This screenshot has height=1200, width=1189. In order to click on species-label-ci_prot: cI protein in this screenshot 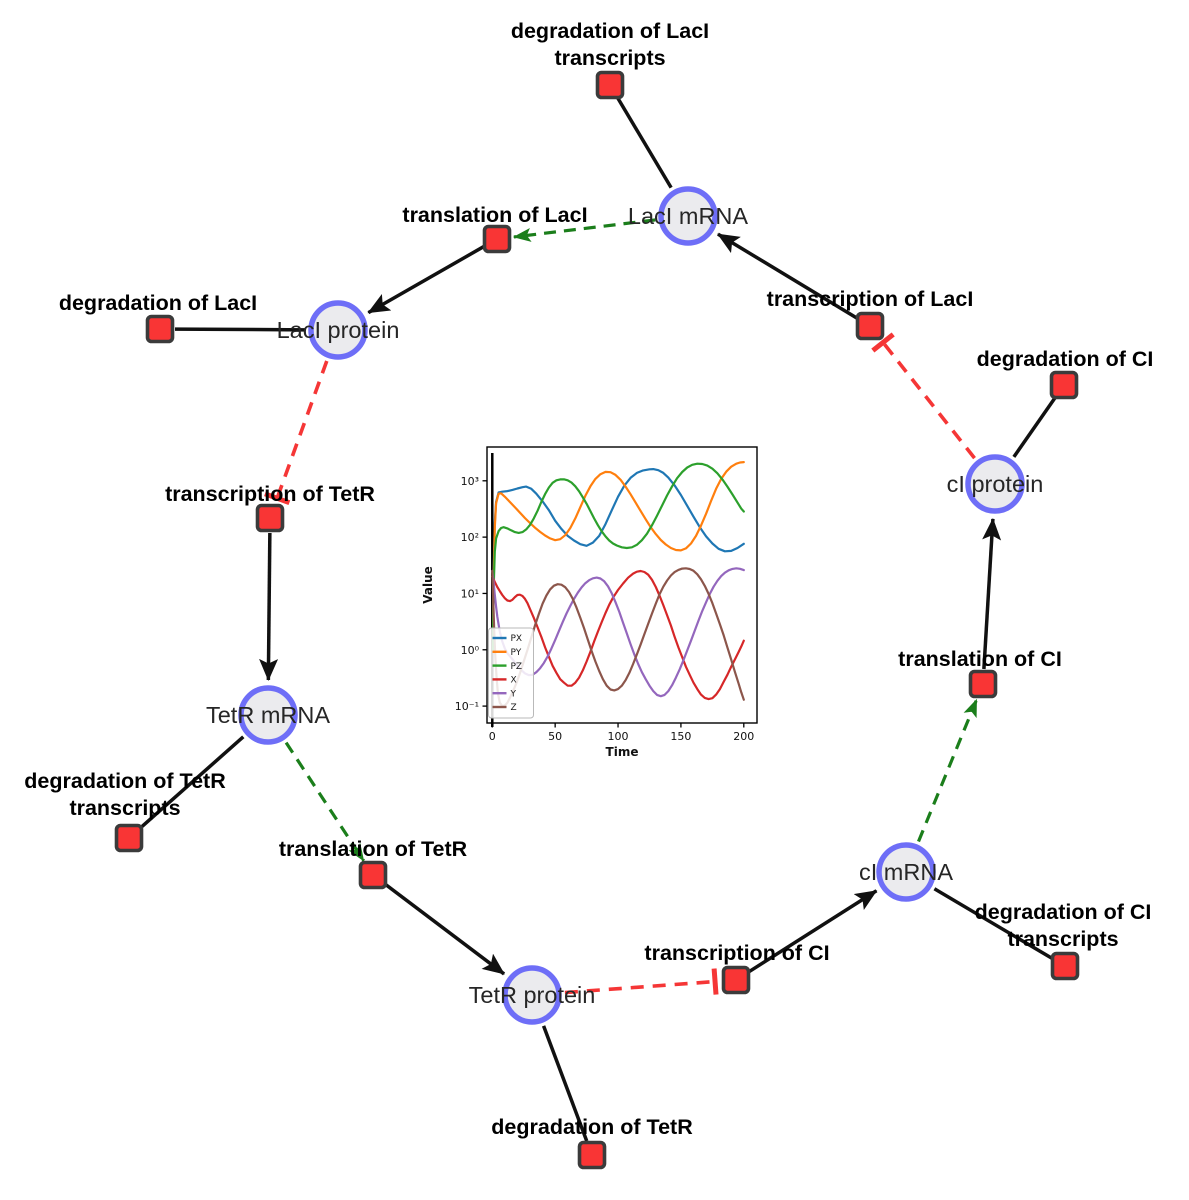, I will do `click(995, 484)`.